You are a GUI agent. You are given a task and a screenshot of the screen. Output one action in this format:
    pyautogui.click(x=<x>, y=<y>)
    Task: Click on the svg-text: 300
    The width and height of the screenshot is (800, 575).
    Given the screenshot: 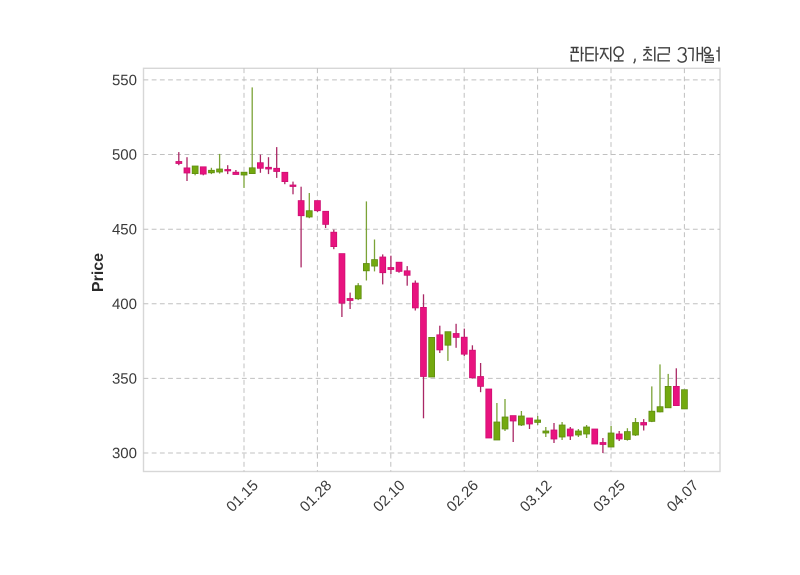 What is the action you would take?
    pyautogui.click(x=124, y=453)
    